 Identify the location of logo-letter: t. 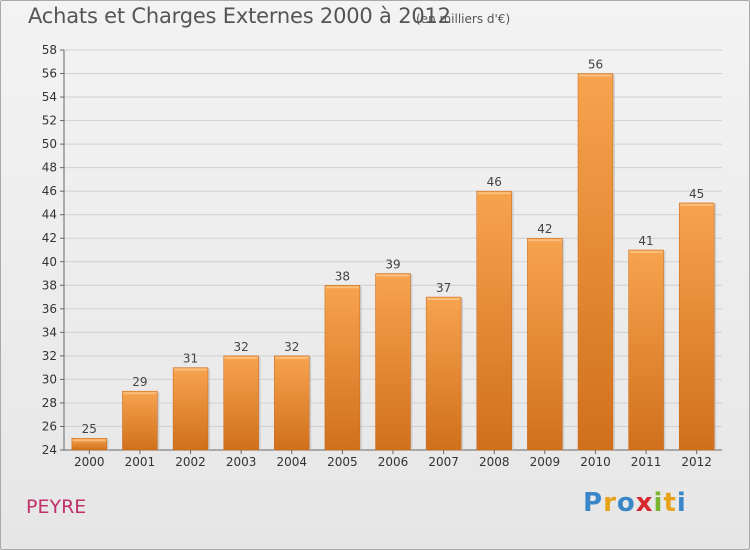
(670, 503).